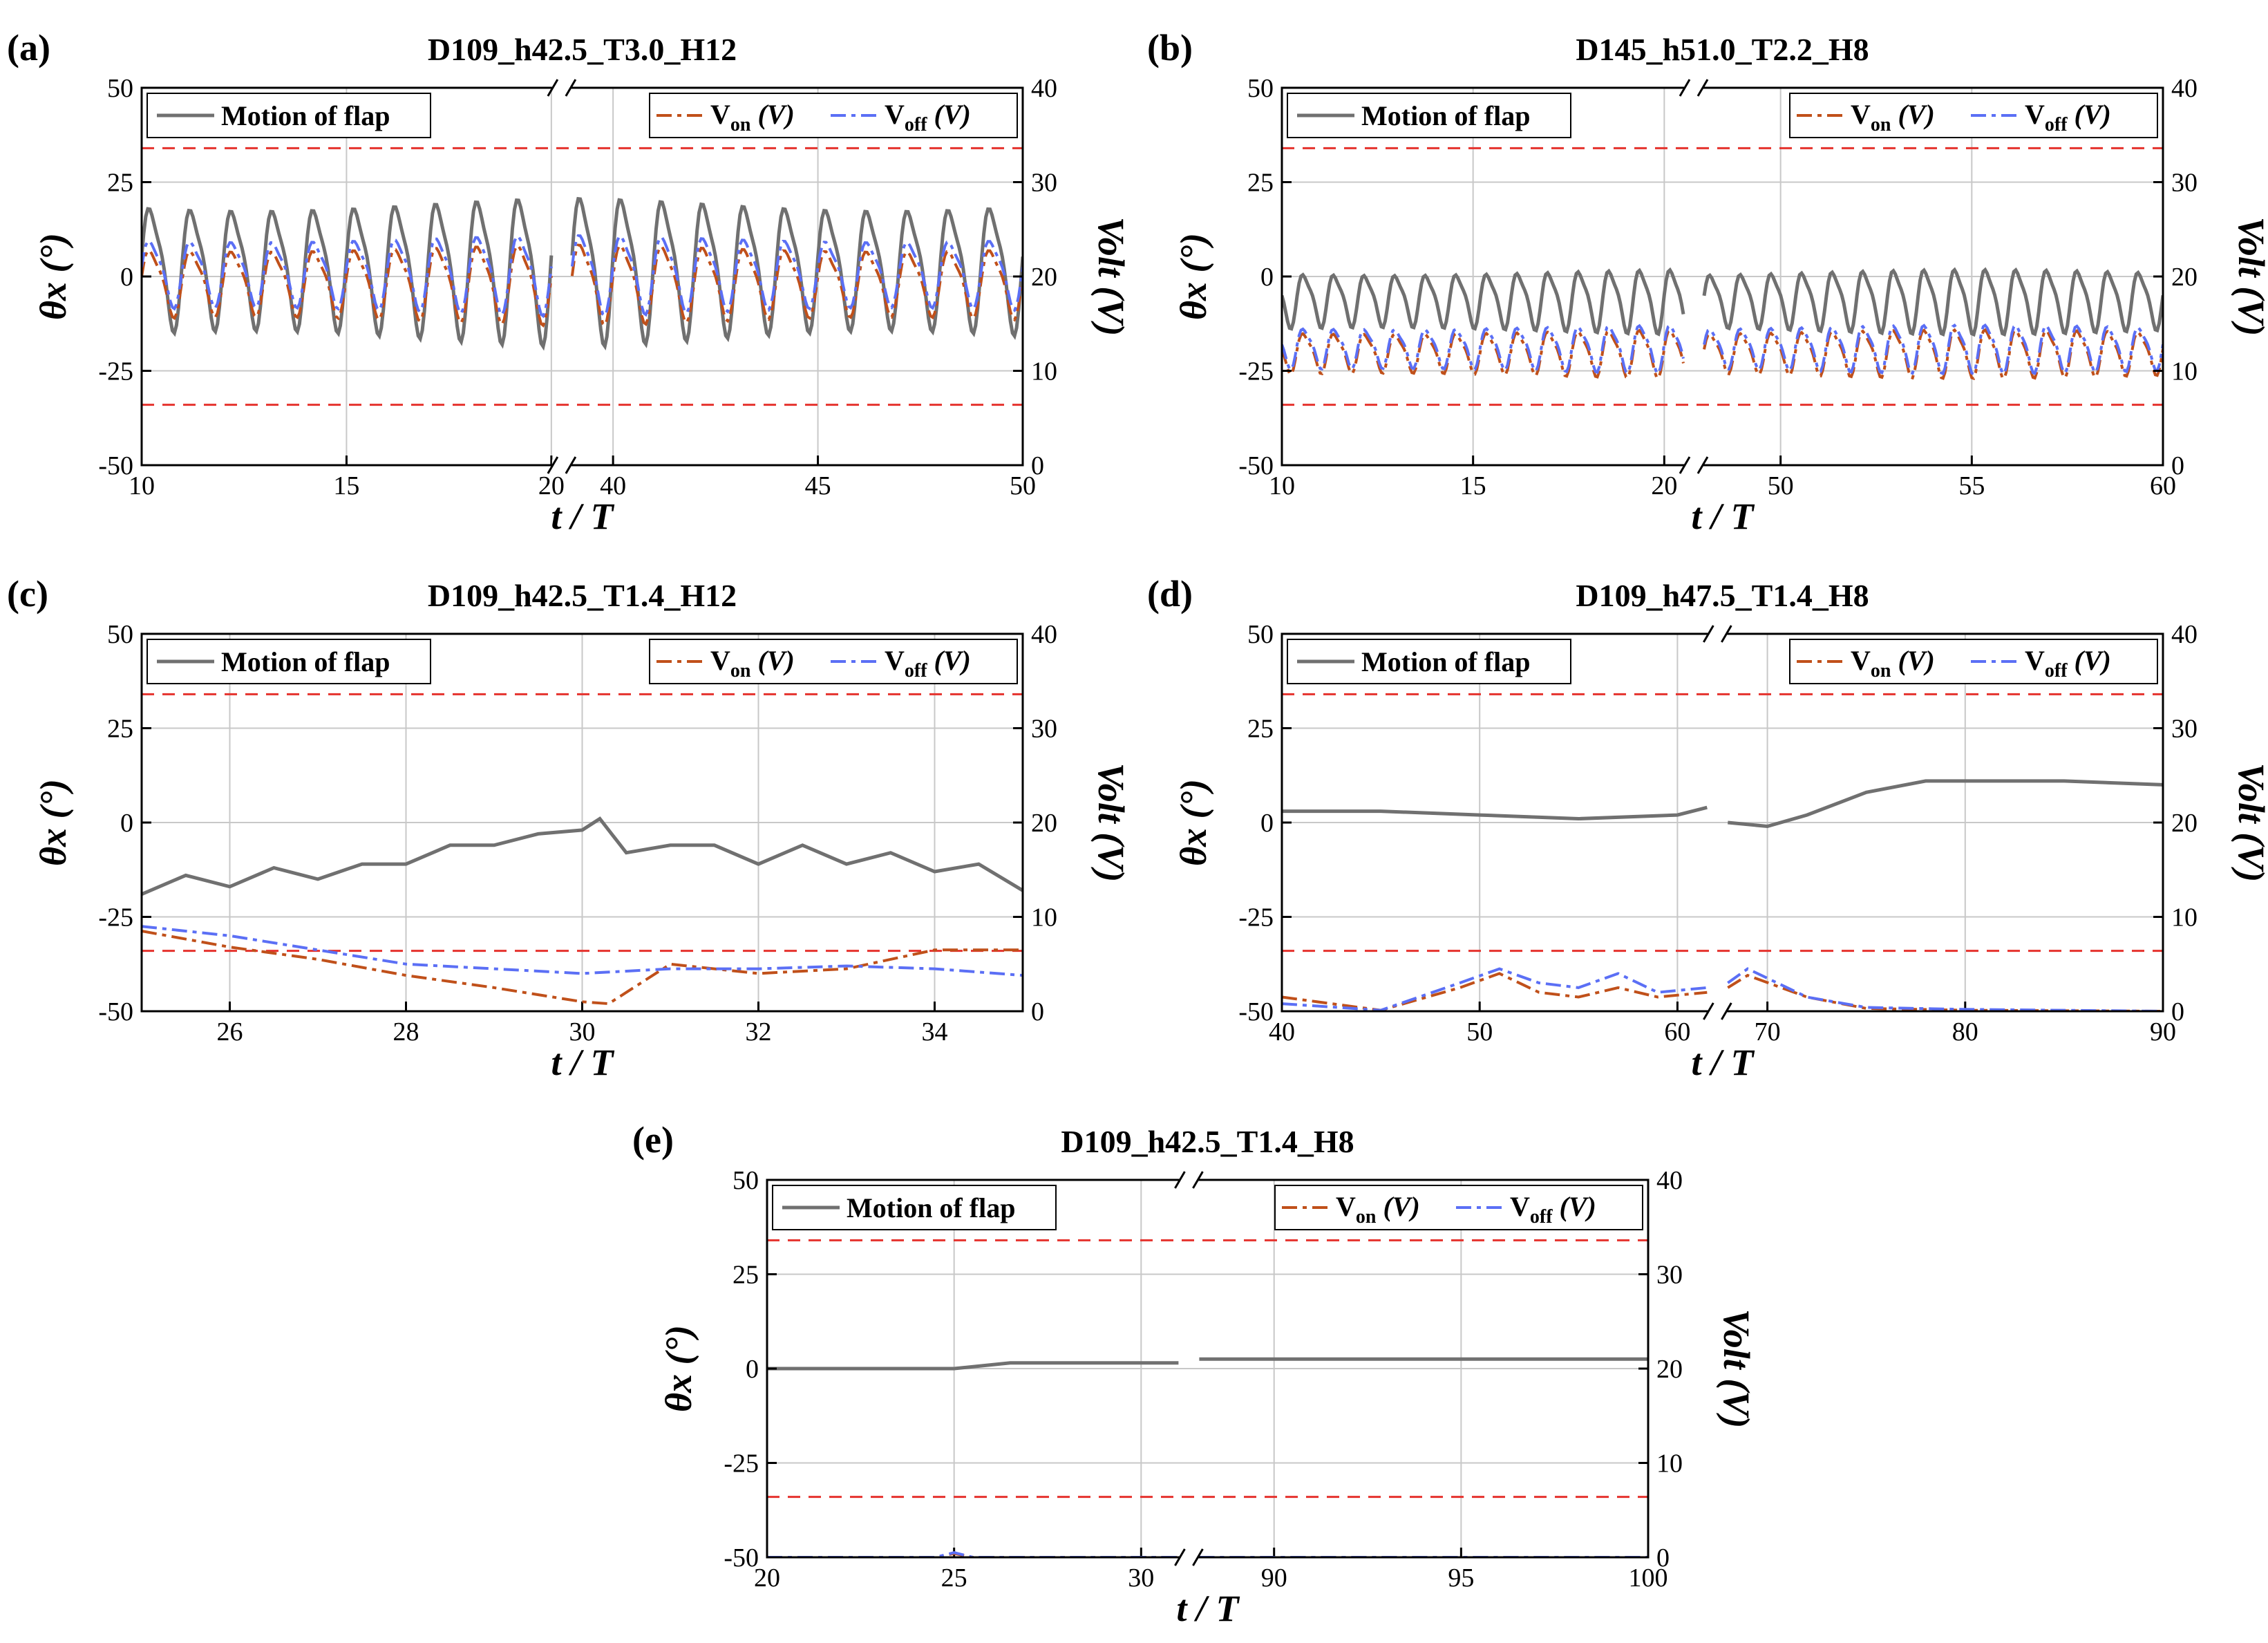 Image resolution: width=2268 pixels, height=1643 pixels. What do you see at coordinates (914, 1207) in the screenshot?
I see `legend-motion: Motion of flap` at bounding box center [914, 1207].